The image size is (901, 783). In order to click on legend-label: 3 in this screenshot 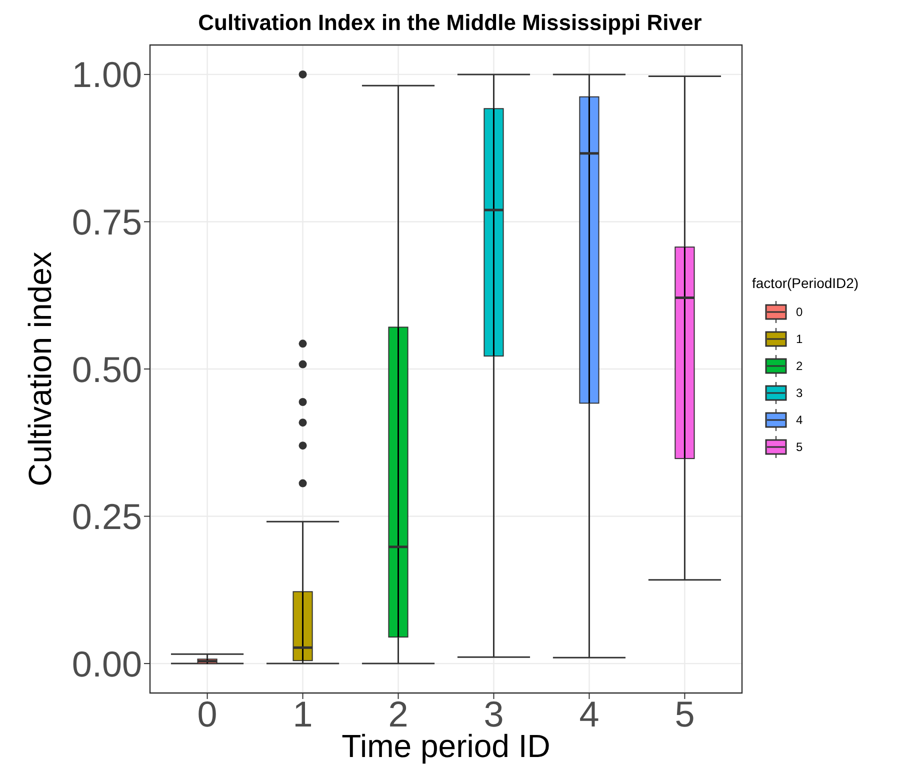, I will do `click(799, 393)`.